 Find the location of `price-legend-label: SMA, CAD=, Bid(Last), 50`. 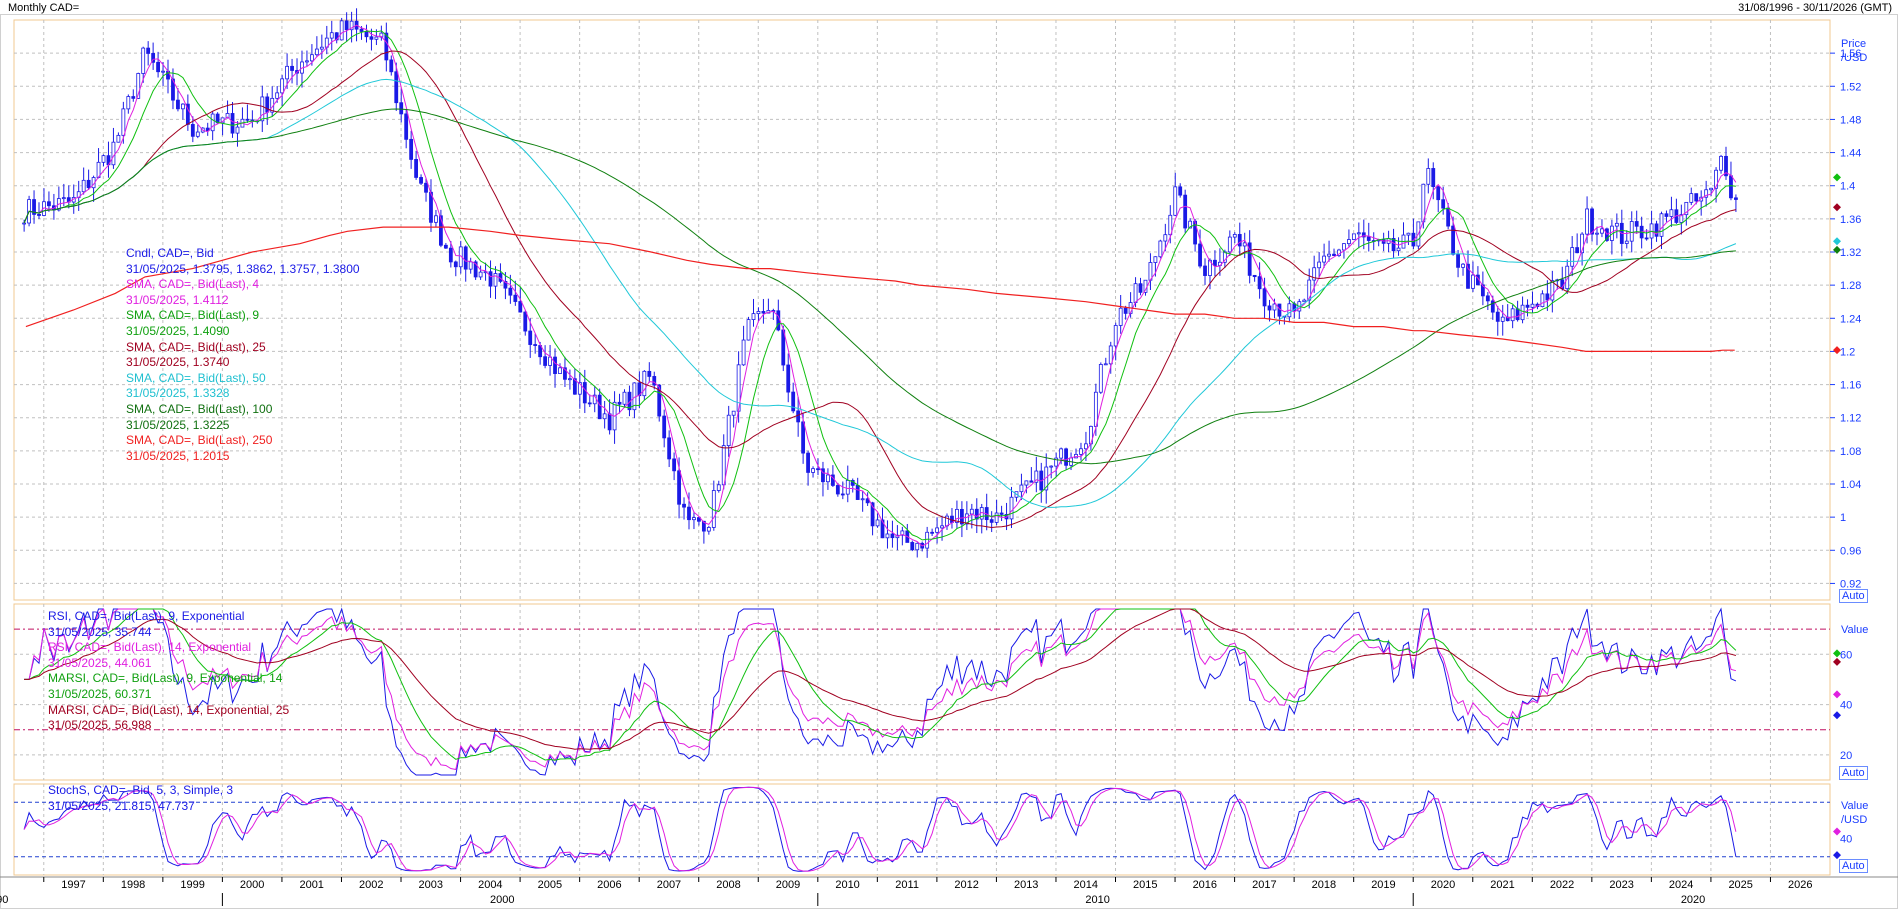

price-legend-label: SMA, CAD=, Bid(Last), 50 is located at coordinates (196, 377).